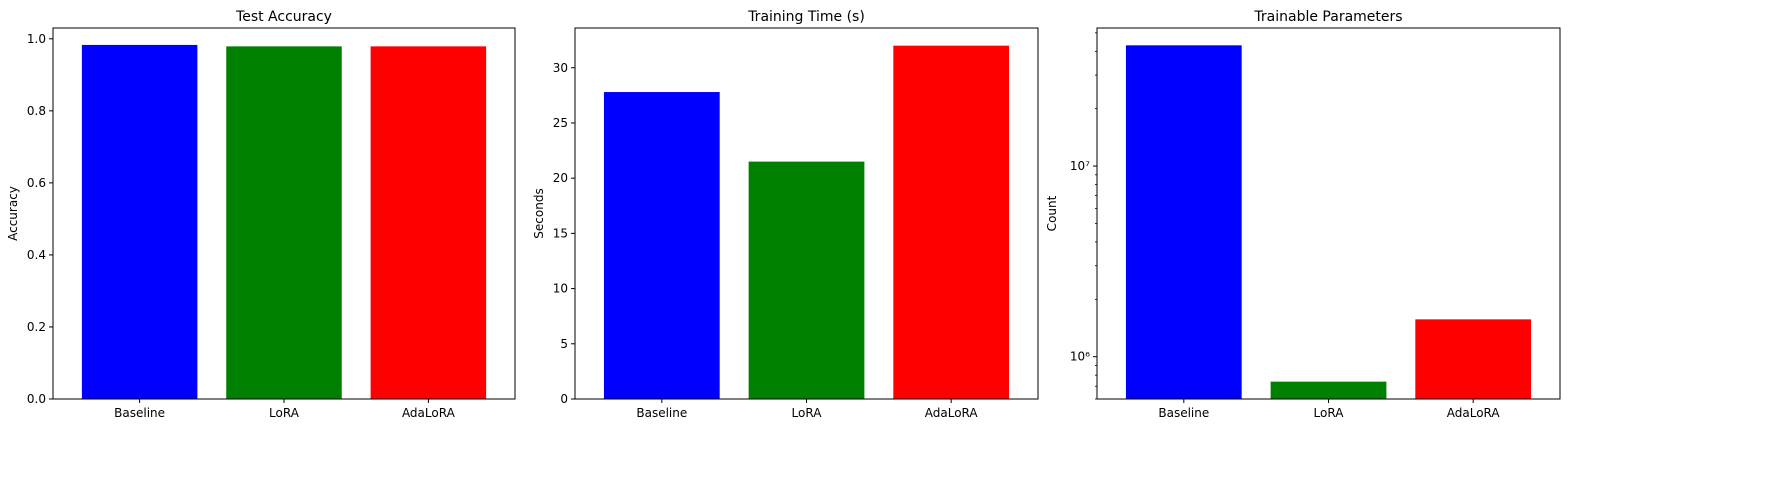 The width and height of the screenshot is (1789, 494). What do you see at coordinates (560, 68) in the screenshot?
I see `y-tick-label: 30` at bounding box center [560, 68].